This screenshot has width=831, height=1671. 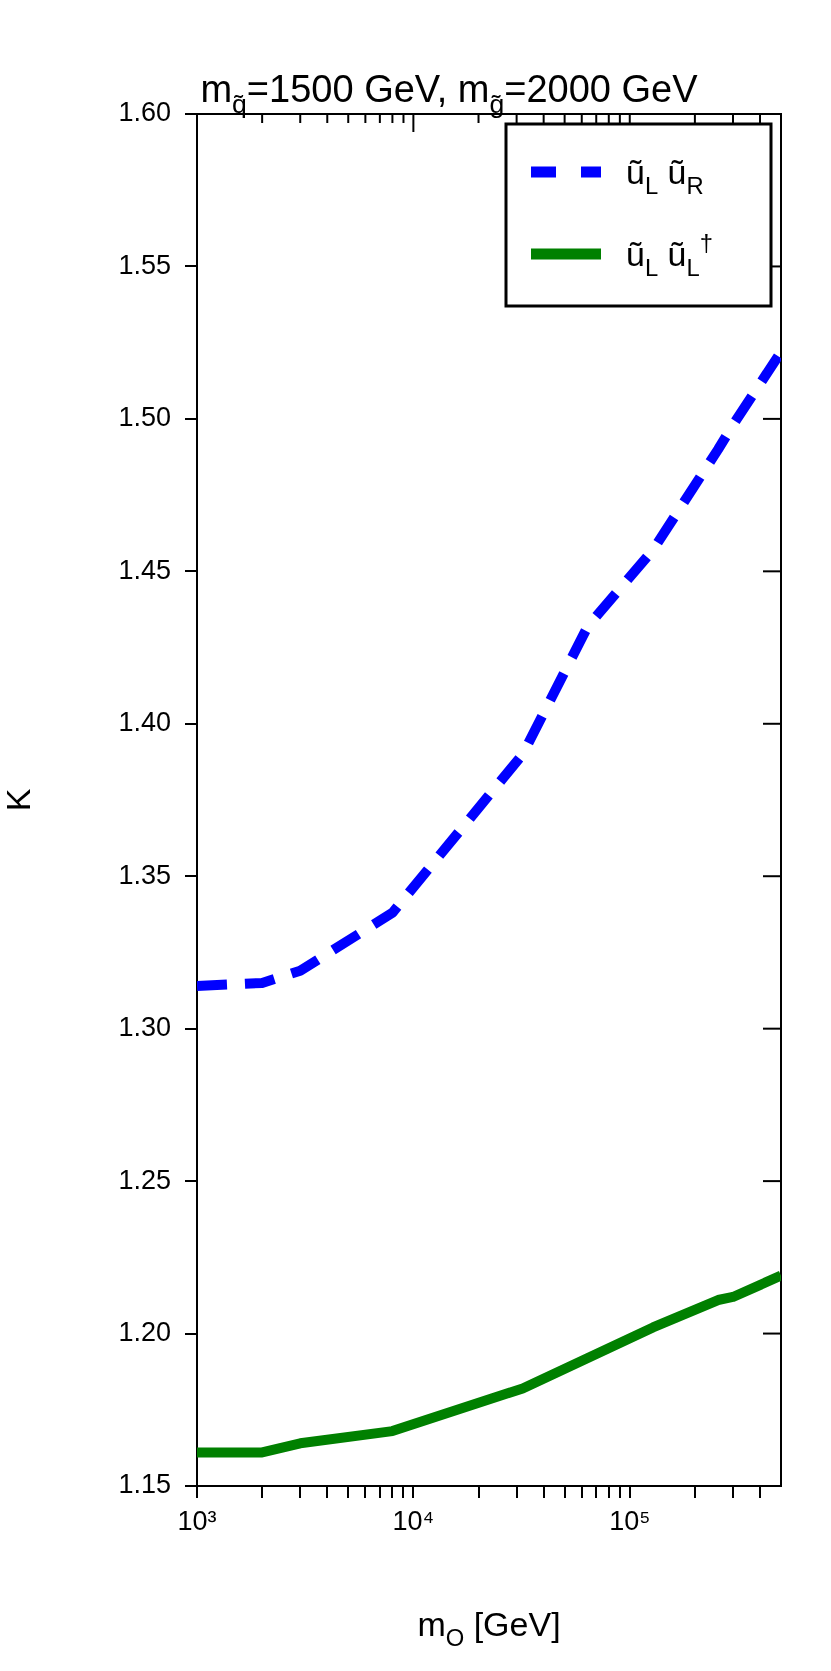 What do you see at coordinates (144, 1179) in the screenshot?
I see `y-tick-label: 1.25` at bounding box center [144, 1179].